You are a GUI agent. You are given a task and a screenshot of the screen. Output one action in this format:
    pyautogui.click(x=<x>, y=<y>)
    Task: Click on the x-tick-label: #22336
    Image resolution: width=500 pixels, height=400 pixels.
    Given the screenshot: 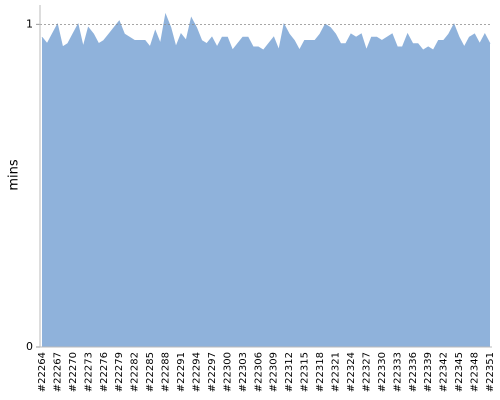 What is the action you would take?
    pyautogui.click(x=413, y=372)
    